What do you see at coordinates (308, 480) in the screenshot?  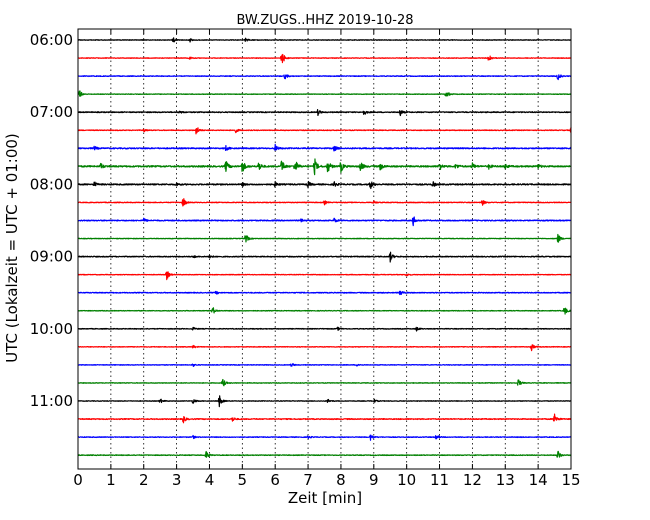 I see `x-tick-label: 7` at bounding box center [308, 480].